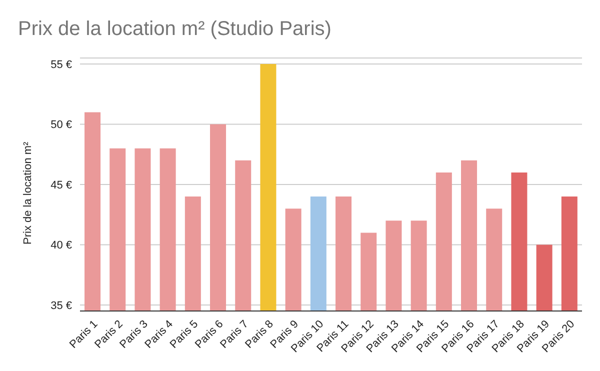 Image resolution: width=600 pixels, height=371 pixels. Describe the element at coordinates (61, 306) in the screenshot. I see `y-tick-label: 35 €` at that location.